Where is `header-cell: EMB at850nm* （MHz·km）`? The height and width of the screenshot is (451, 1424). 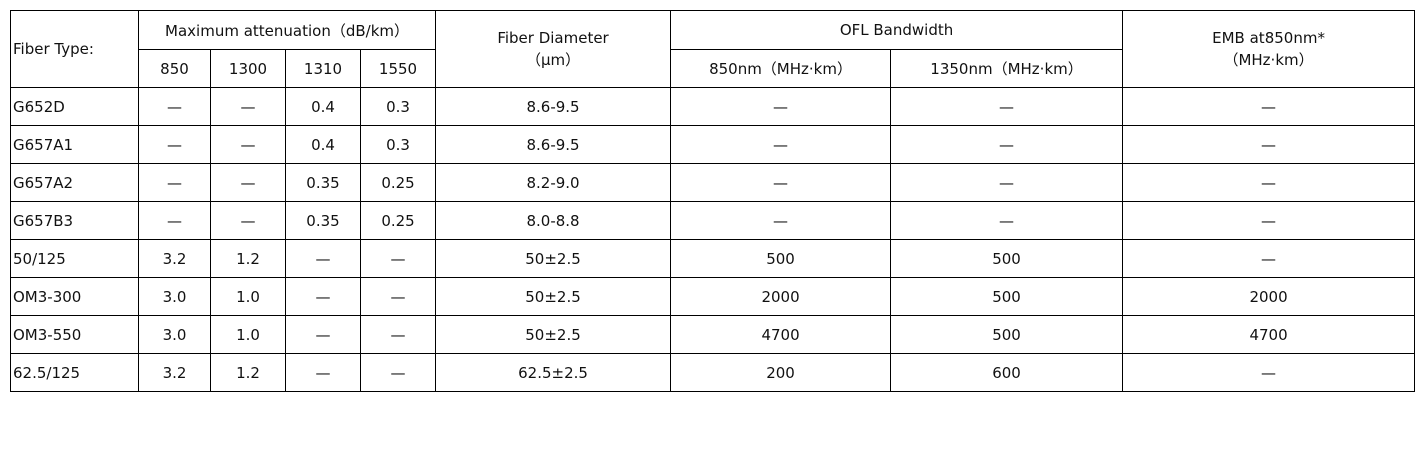
header-cell: EMB at850nm* （MHz·km） is located at coordinates (1269, 49).